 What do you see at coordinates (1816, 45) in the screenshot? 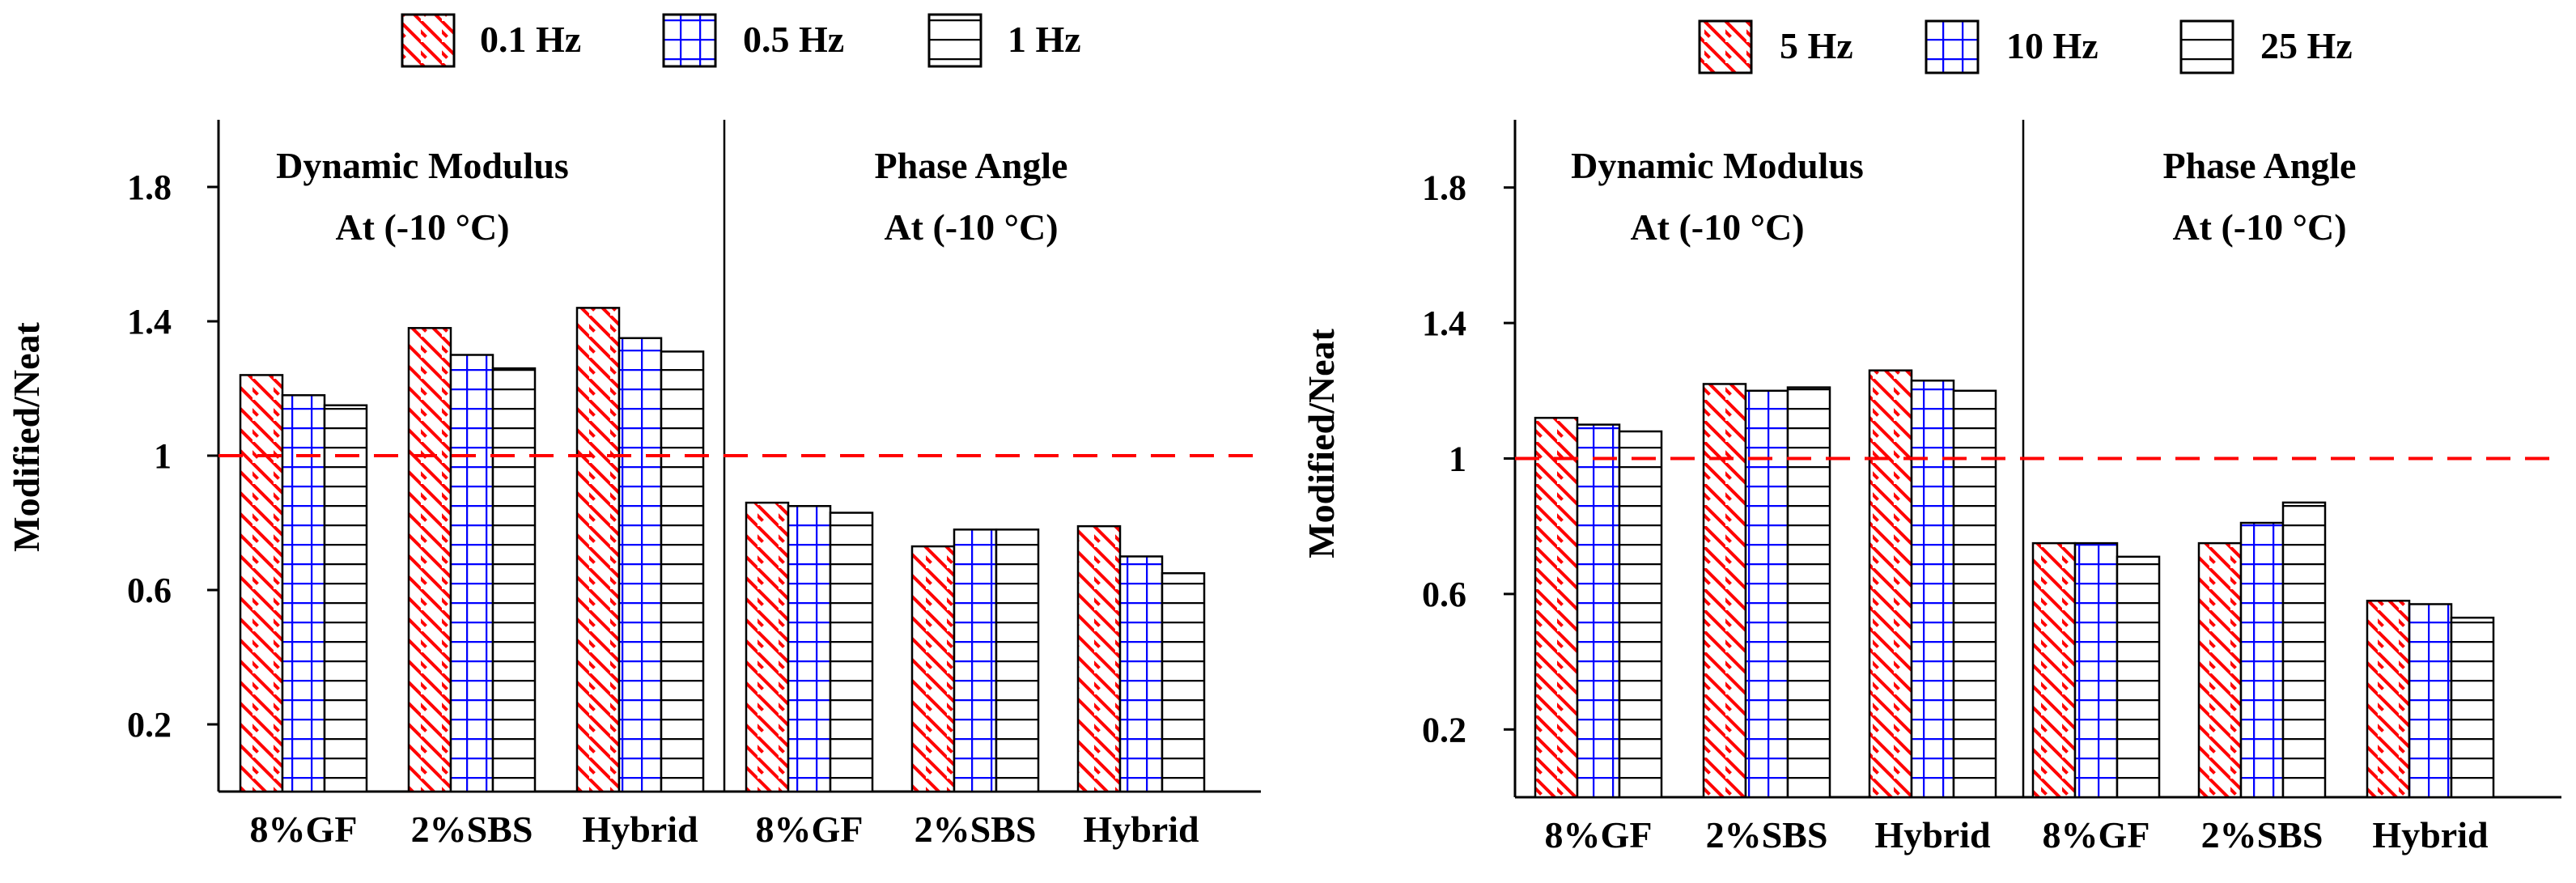
I see `legend-label: 5 Hz` at bounding box center [1816, 45].